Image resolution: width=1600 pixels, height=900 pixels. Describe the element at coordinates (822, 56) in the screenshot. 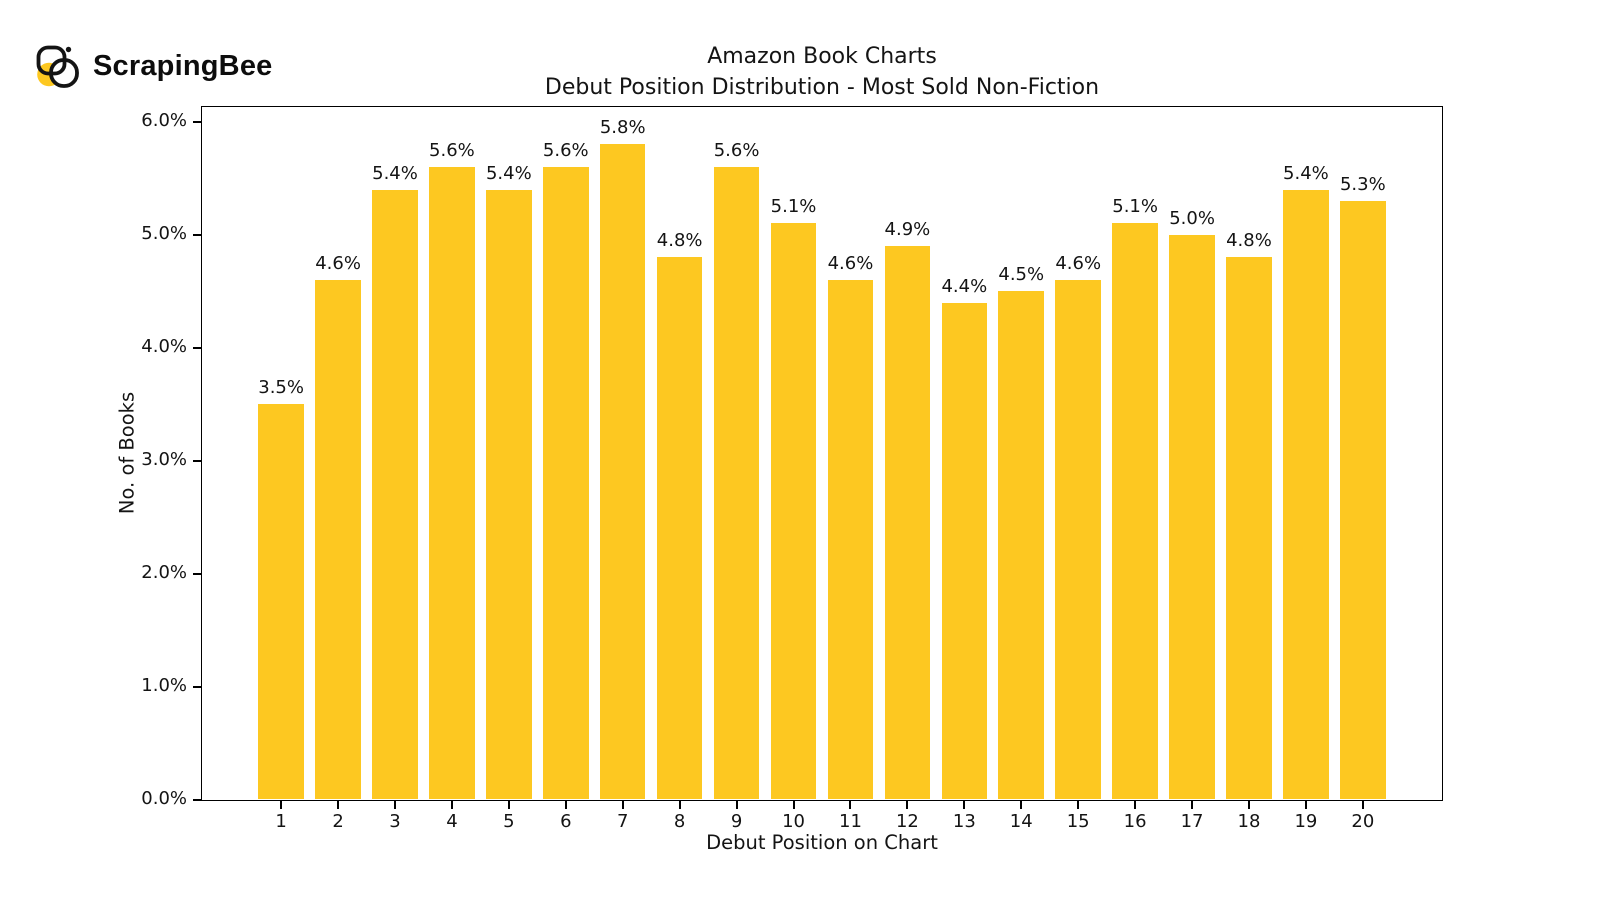

I see `chart-title: Amazon Book Charts` at that location.